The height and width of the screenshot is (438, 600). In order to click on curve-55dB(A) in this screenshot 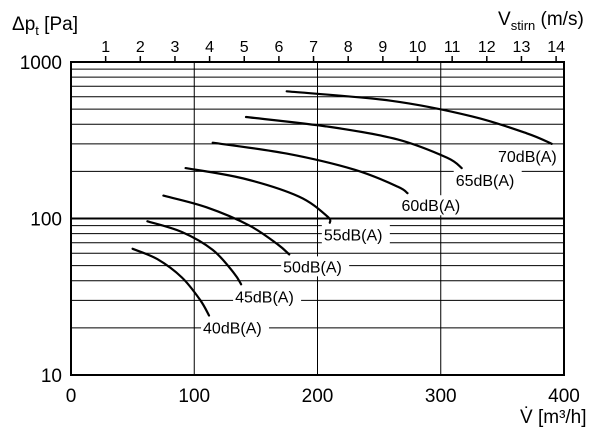, I will do `click(258, 195)`.